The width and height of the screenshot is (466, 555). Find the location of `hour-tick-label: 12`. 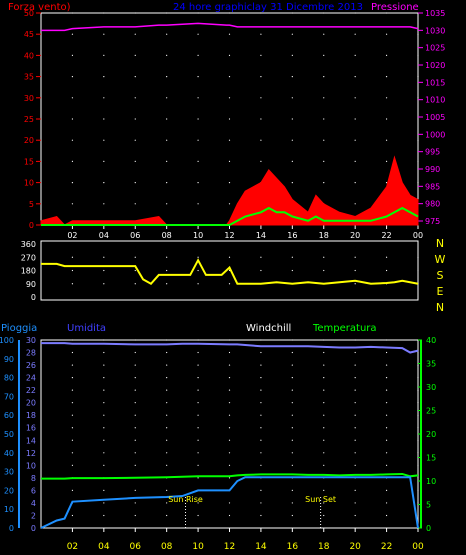

hour-tick-label: 12 is located at coordinates (229, 235).